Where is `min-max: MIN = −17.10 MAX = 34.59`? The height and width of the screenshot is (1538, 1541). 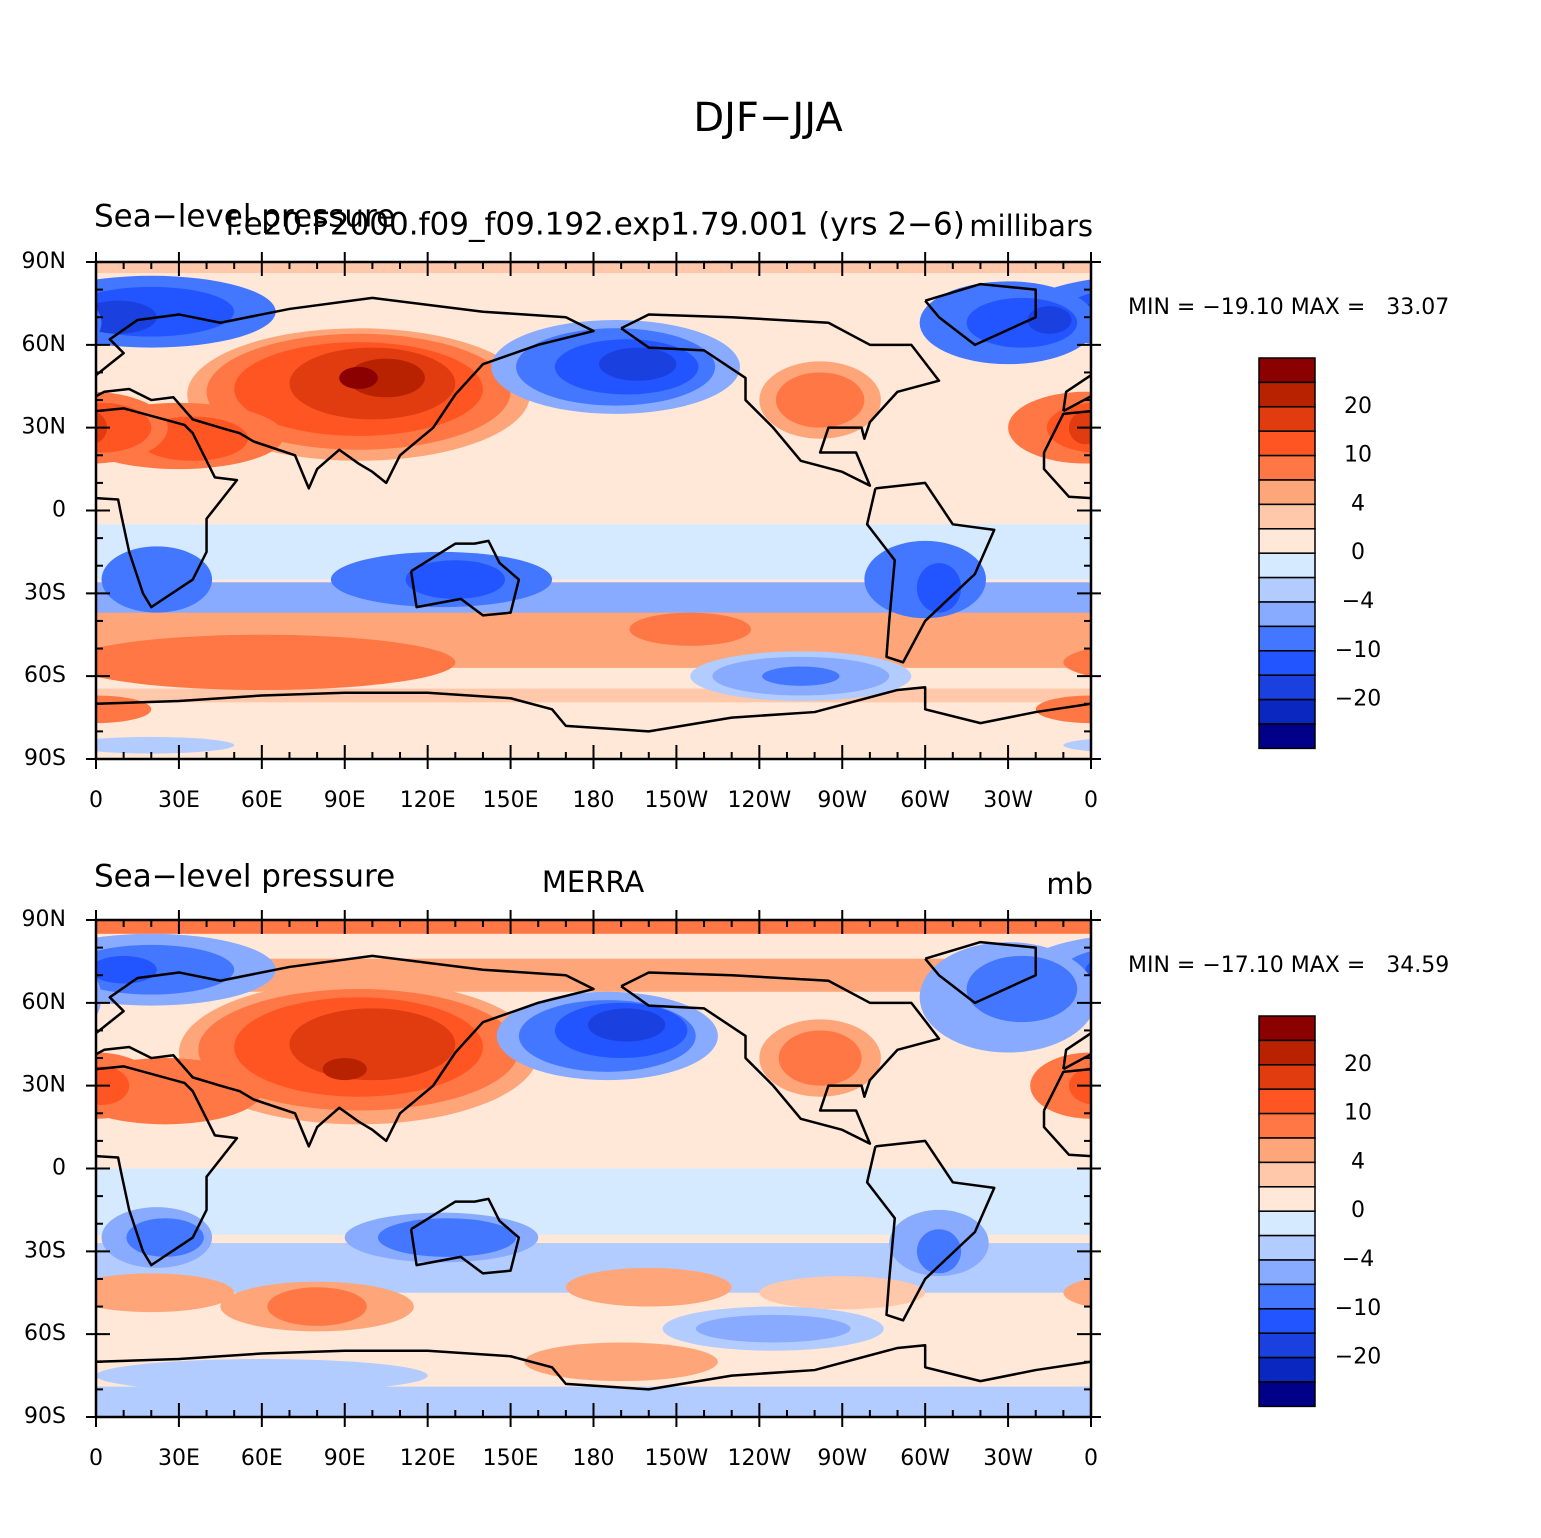 min-max: MIN = −17.10 MAX = 34.59 is located at coordinates (1288, 965).